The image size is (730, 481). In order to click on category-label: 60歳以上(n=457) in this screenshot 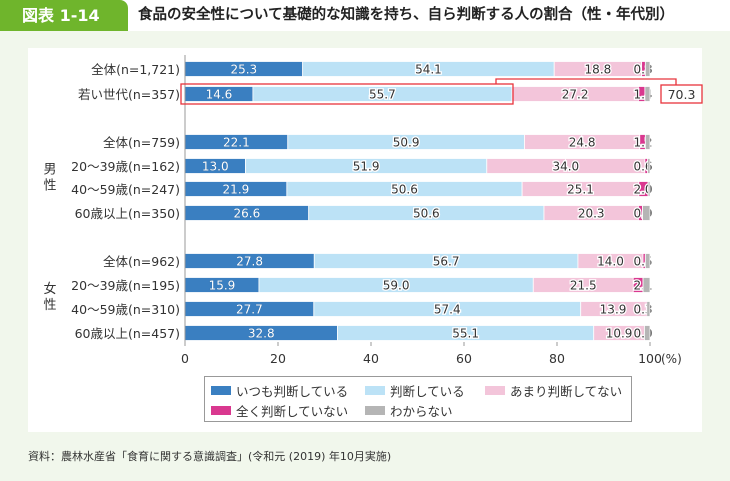, I will do `click(127, 333)`.